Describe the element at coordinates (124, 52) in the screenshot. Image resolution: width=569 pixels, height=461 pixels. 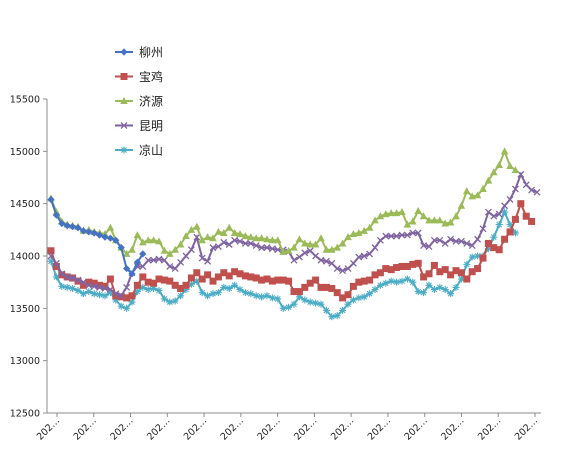
I see `legend-marker` at that location.